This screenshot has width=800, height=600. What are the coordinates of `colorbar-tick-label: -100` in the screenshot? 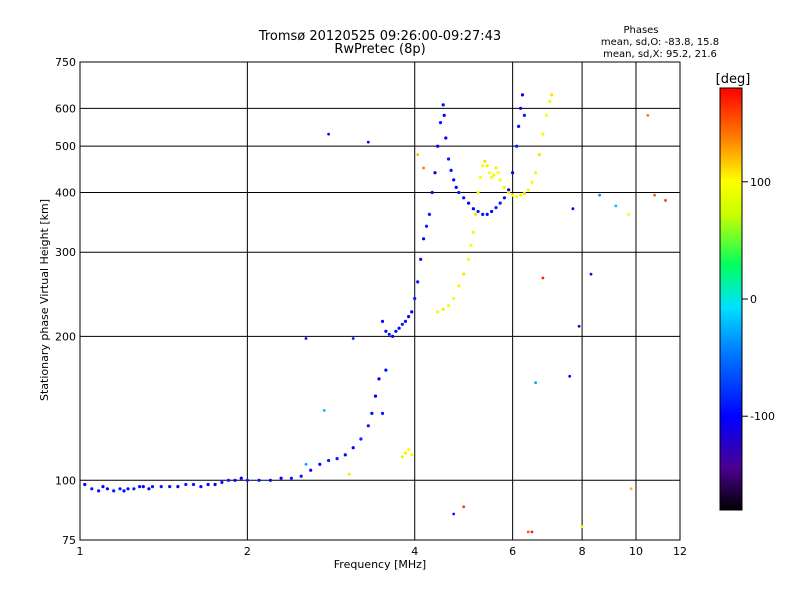 It's located at (762, 416).